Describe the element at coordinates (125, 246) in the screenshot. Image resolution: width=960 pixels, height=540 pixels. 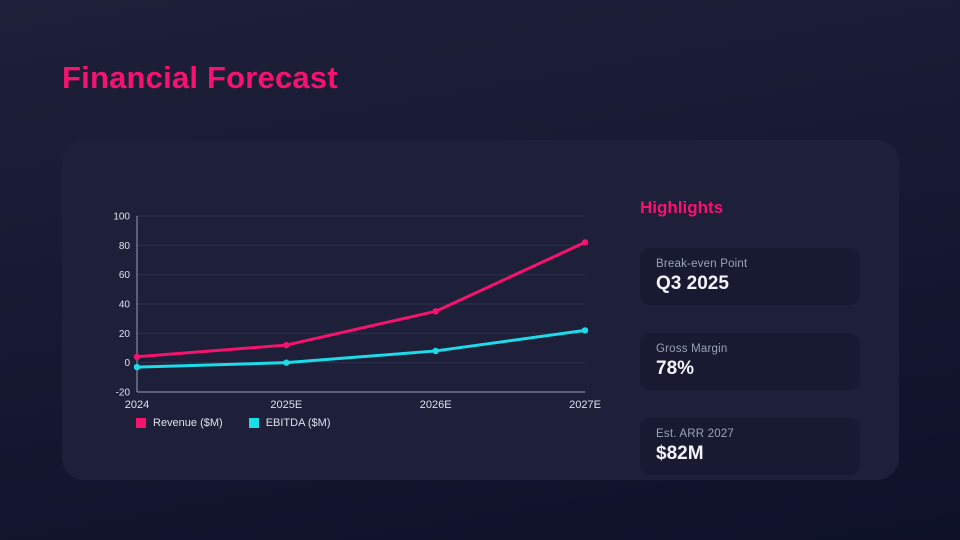
I see `svg-text: 80` at that location.